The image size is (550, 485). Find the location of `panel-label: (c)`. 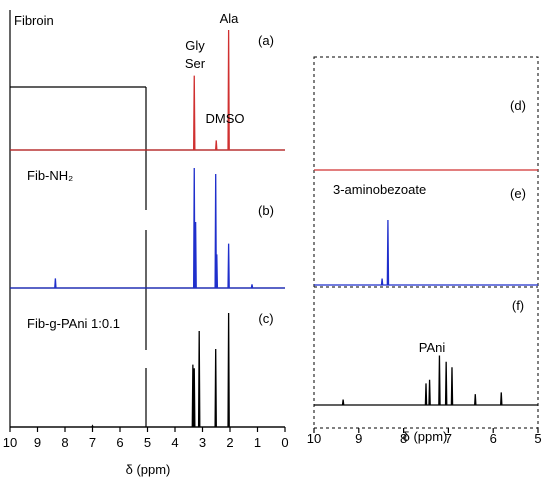

panel-label: (c) is located at coordinates (265, 318).